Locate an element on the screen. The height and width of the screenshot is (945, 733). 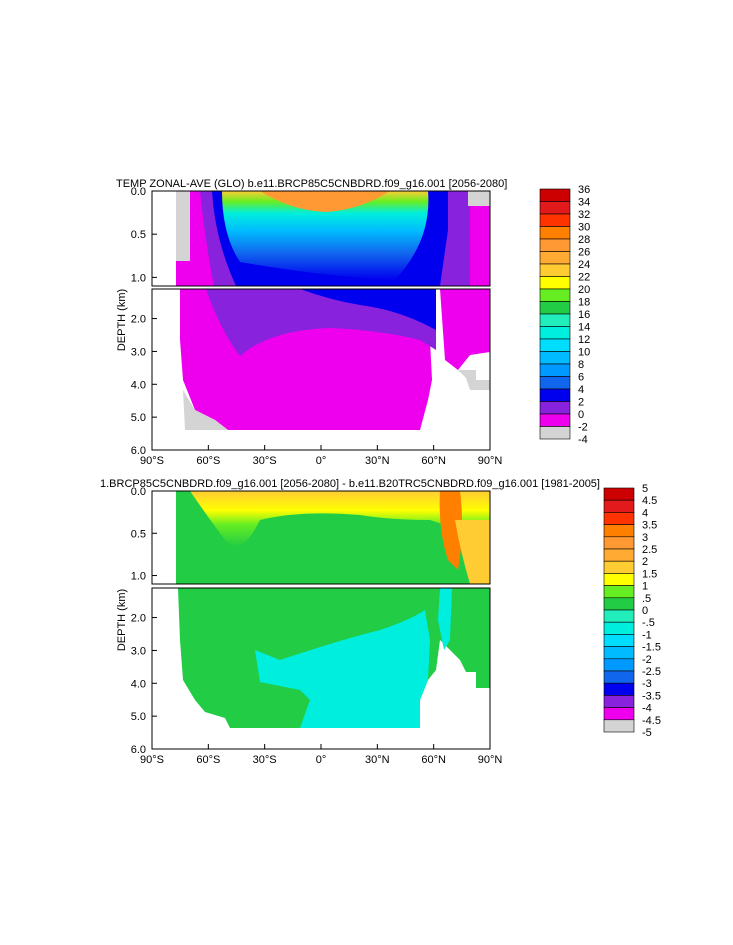
bottom-upper-field is located at coordinates (321, 537).